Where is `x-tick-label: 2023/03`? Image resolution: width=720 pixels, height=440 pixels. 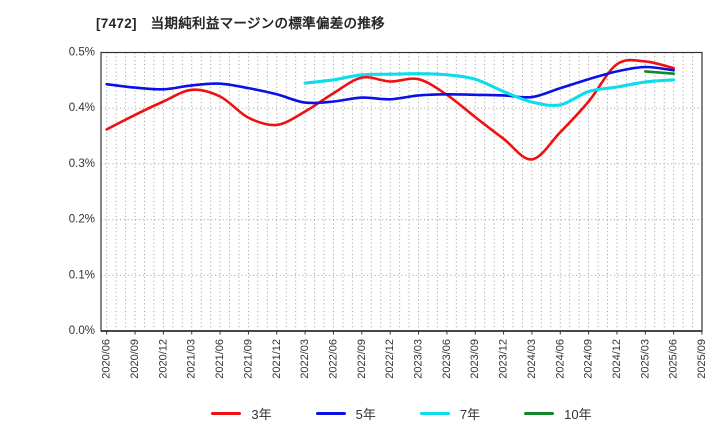
x-tick-label: 2023/03 is located at coordinates (419, 359).